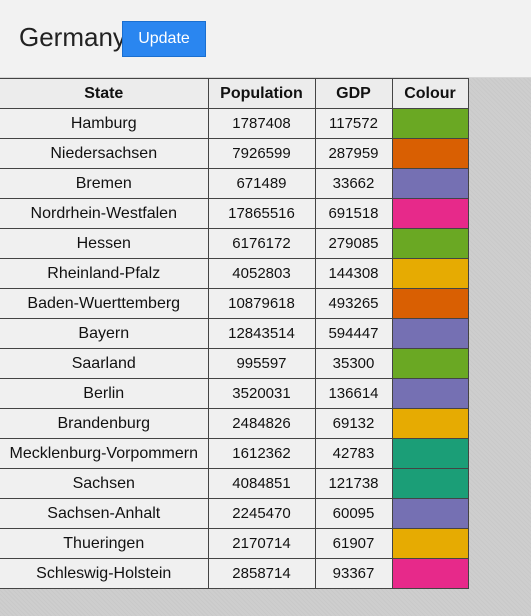  What do you see at coordinates (353, 93) in the screenshot?
I see `column-header-gdp: GDP` at bounding box center [353, 93].